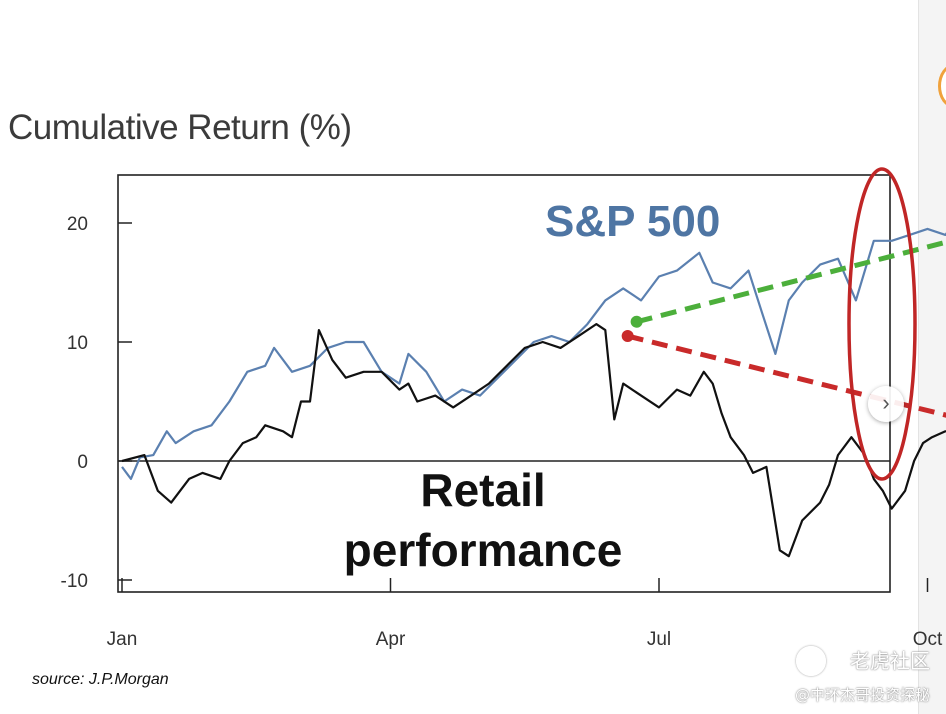  I want to click on highlight-ellipse, so click(882, 324).